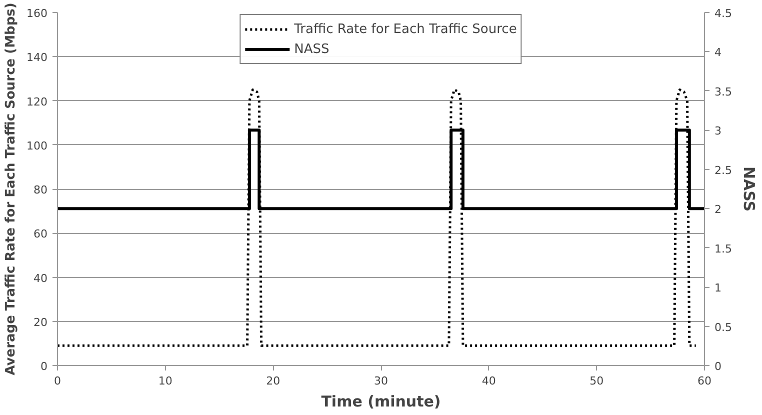 This screenshot has width=762, height=415. I want to click on x-tick-label: 0, so click(57, 381).